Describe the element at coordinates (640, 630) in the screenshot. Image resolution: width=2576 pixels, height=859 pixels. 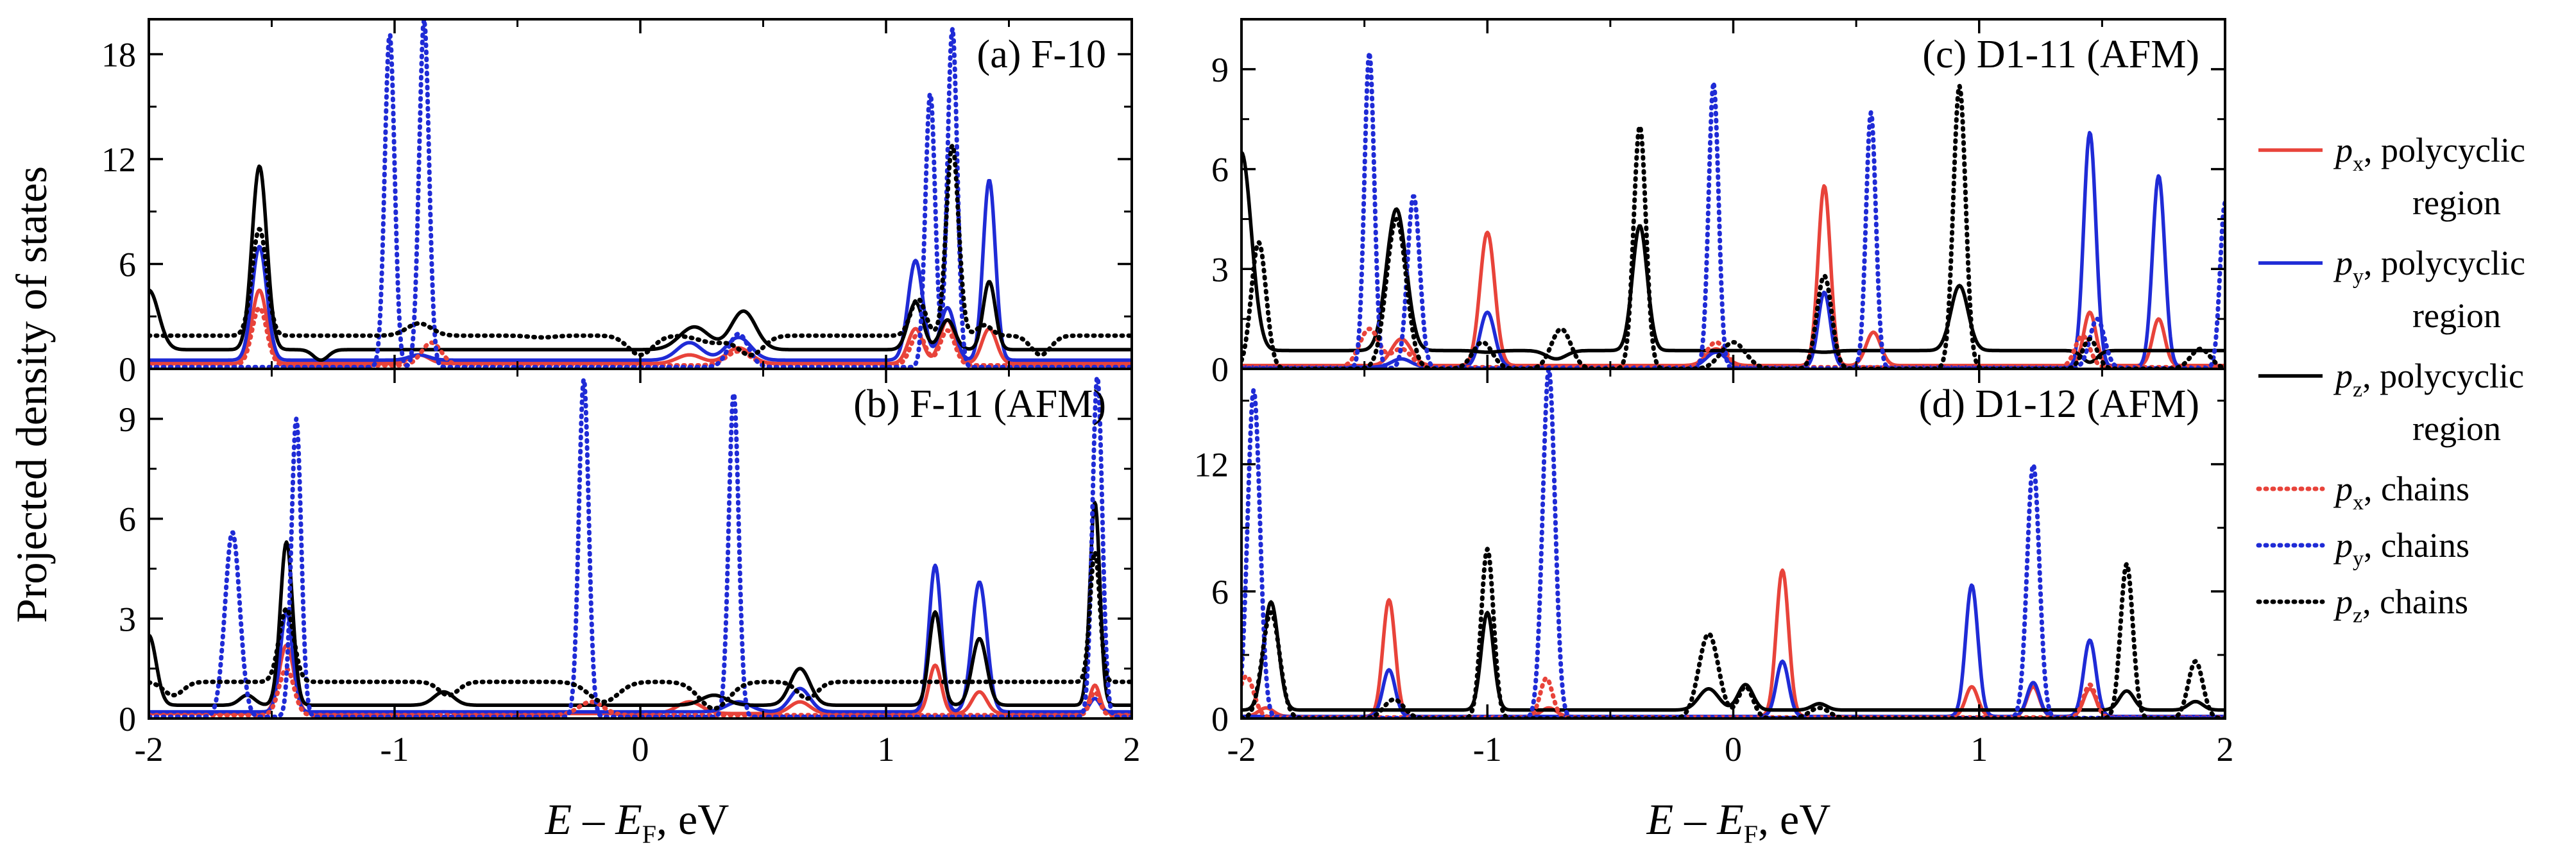
I see `series-line-b-pz-chains` at that location.